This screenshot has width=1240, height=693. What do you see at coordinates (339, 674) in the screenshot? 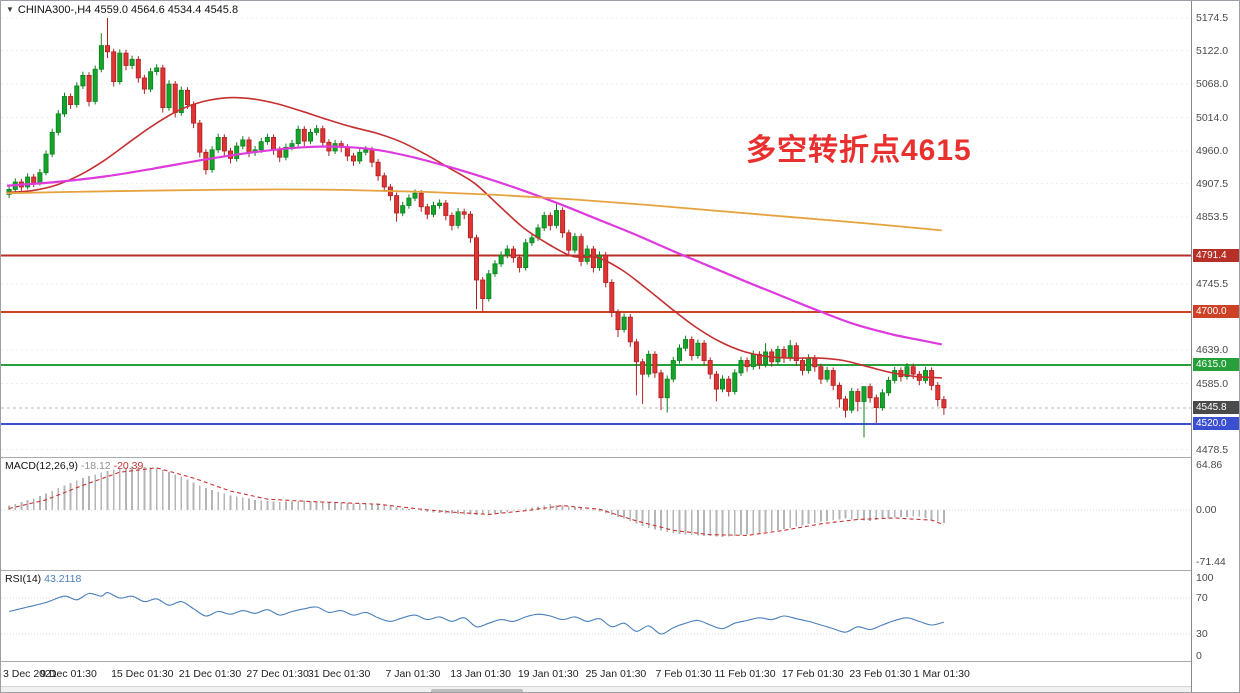
I see `time-axis-label: 31 Dec 01:30` at bounding box center [339, 674].